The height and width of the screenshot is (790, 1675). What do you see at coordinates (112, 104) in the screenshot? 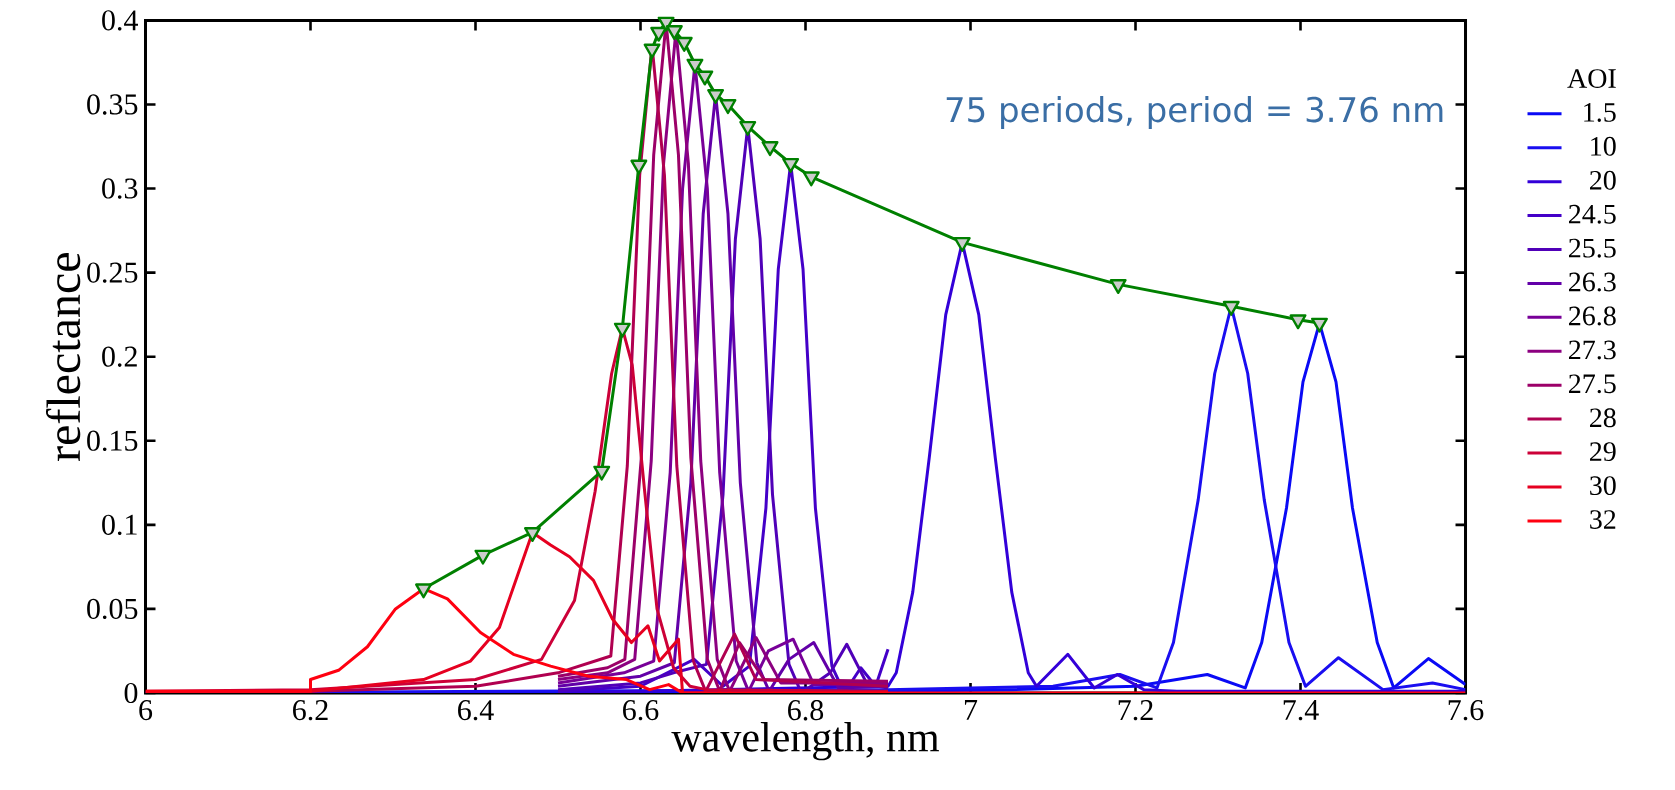
I see `y-tick-label: 0.35` at bounding box center [112, 104].